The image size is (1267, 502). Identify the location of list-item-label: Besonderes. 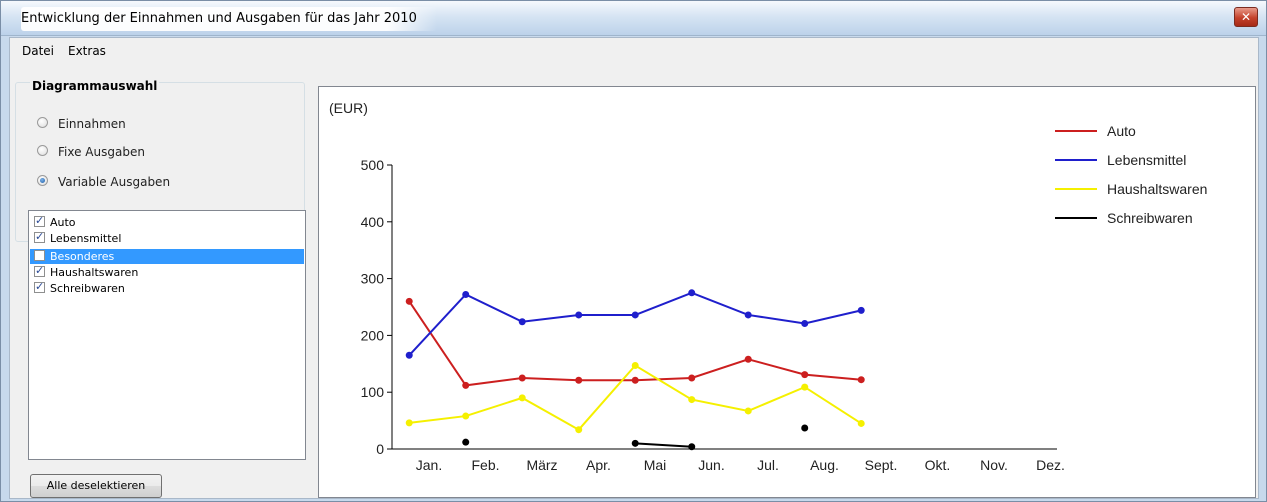
(82, 256).